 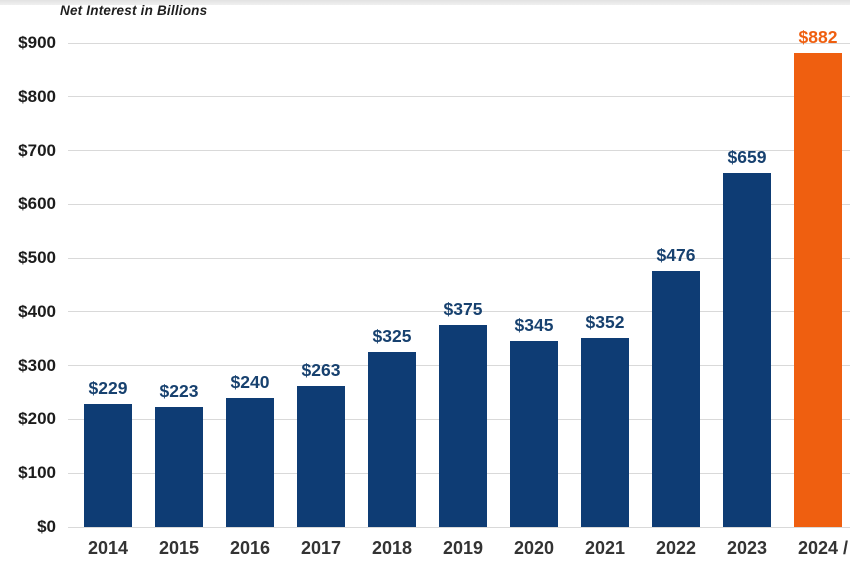 What do you see at coordinates (250, 548) in the screenshot?
I see `x-tick-label-2016: 2016` at bounding box center [250, 548].